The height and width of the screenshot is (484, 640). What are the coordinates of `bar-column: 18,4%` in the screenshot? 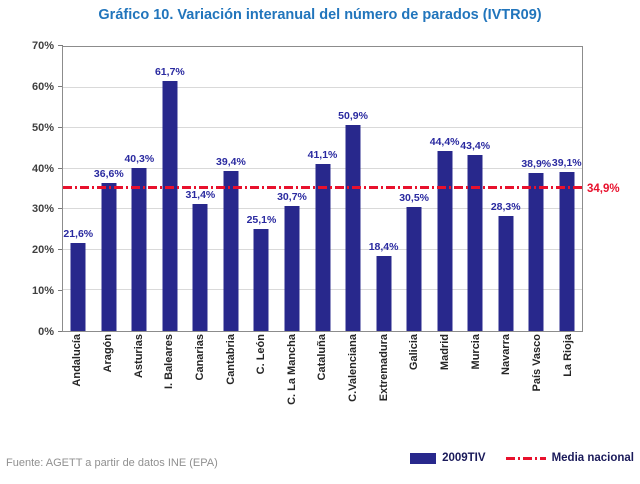 It's located at (383, 189).